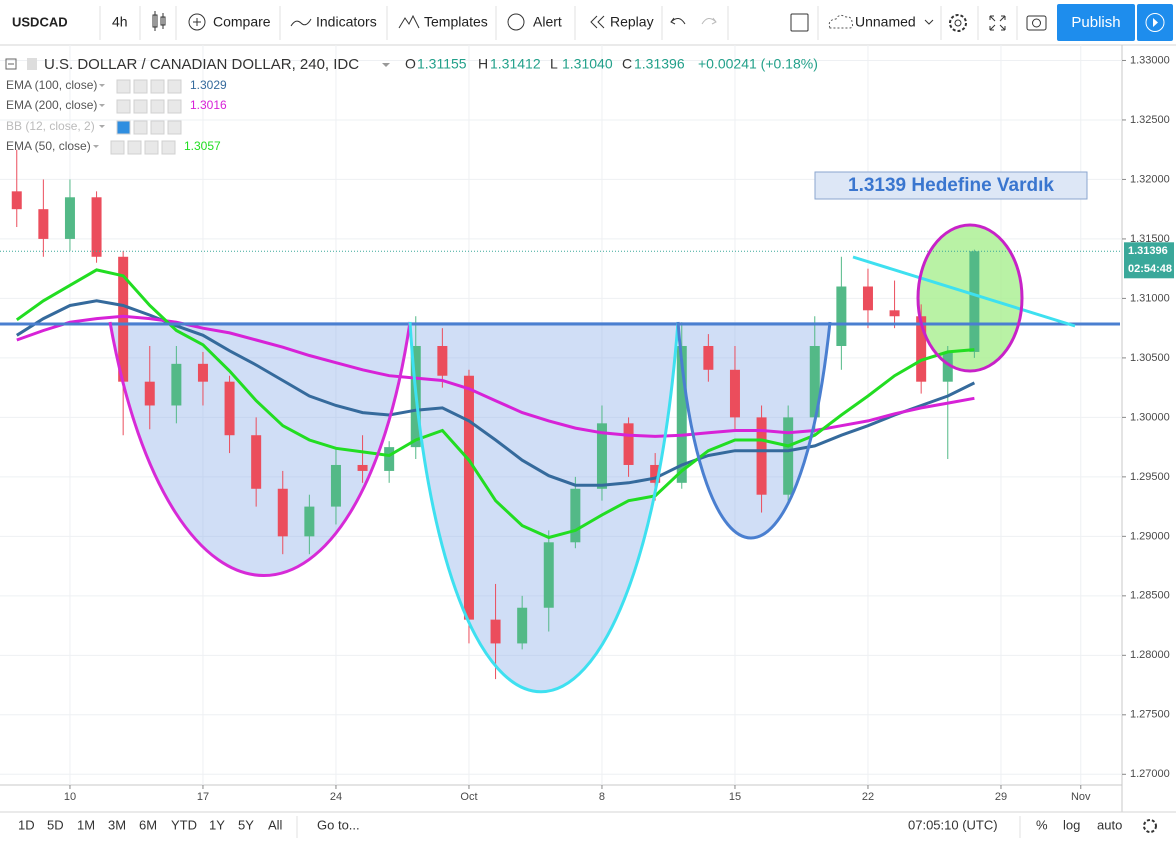  I want to click on compare-icon, so click(197, 22).